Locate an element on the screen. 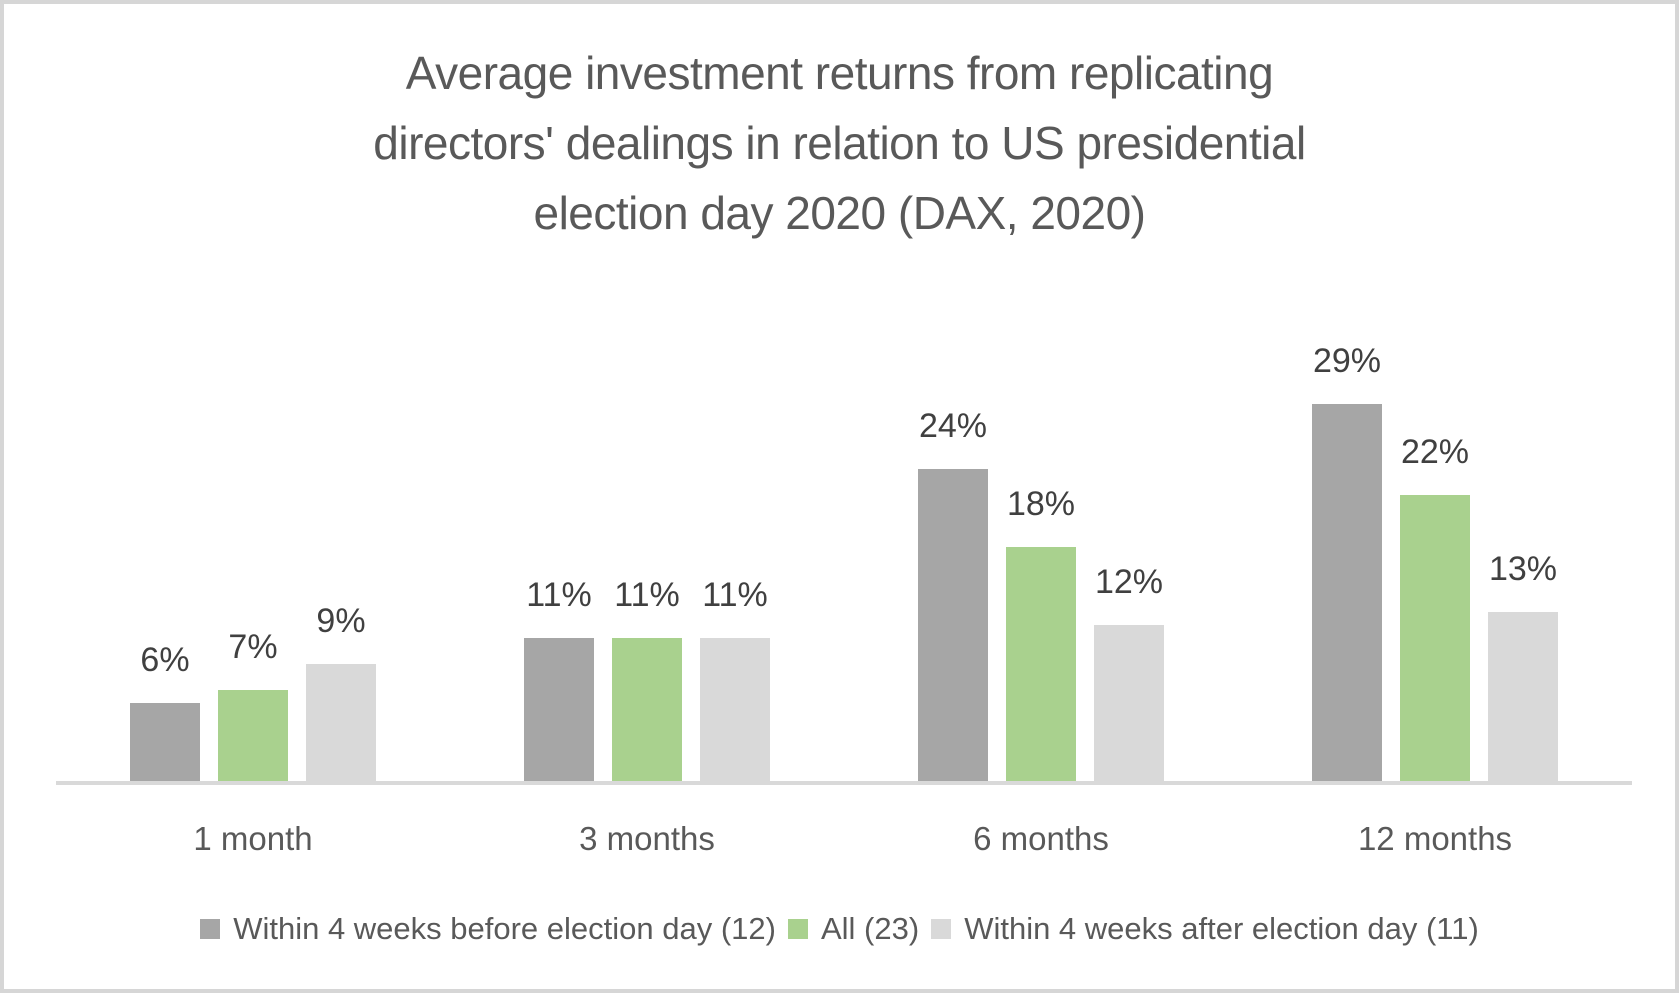  legend-item: Within 4 weeks before election day (12) is located at coordinates (488, 929).